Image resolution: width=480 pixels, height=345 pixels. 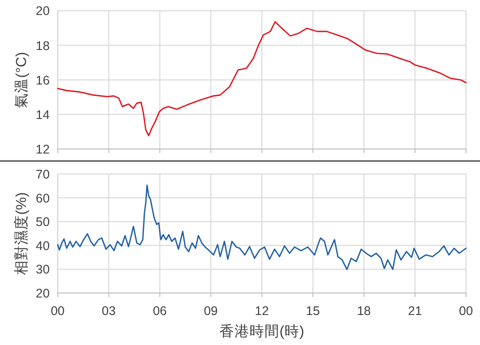 I want to click on x-tick-label: 09, so click(x=211, y=311).